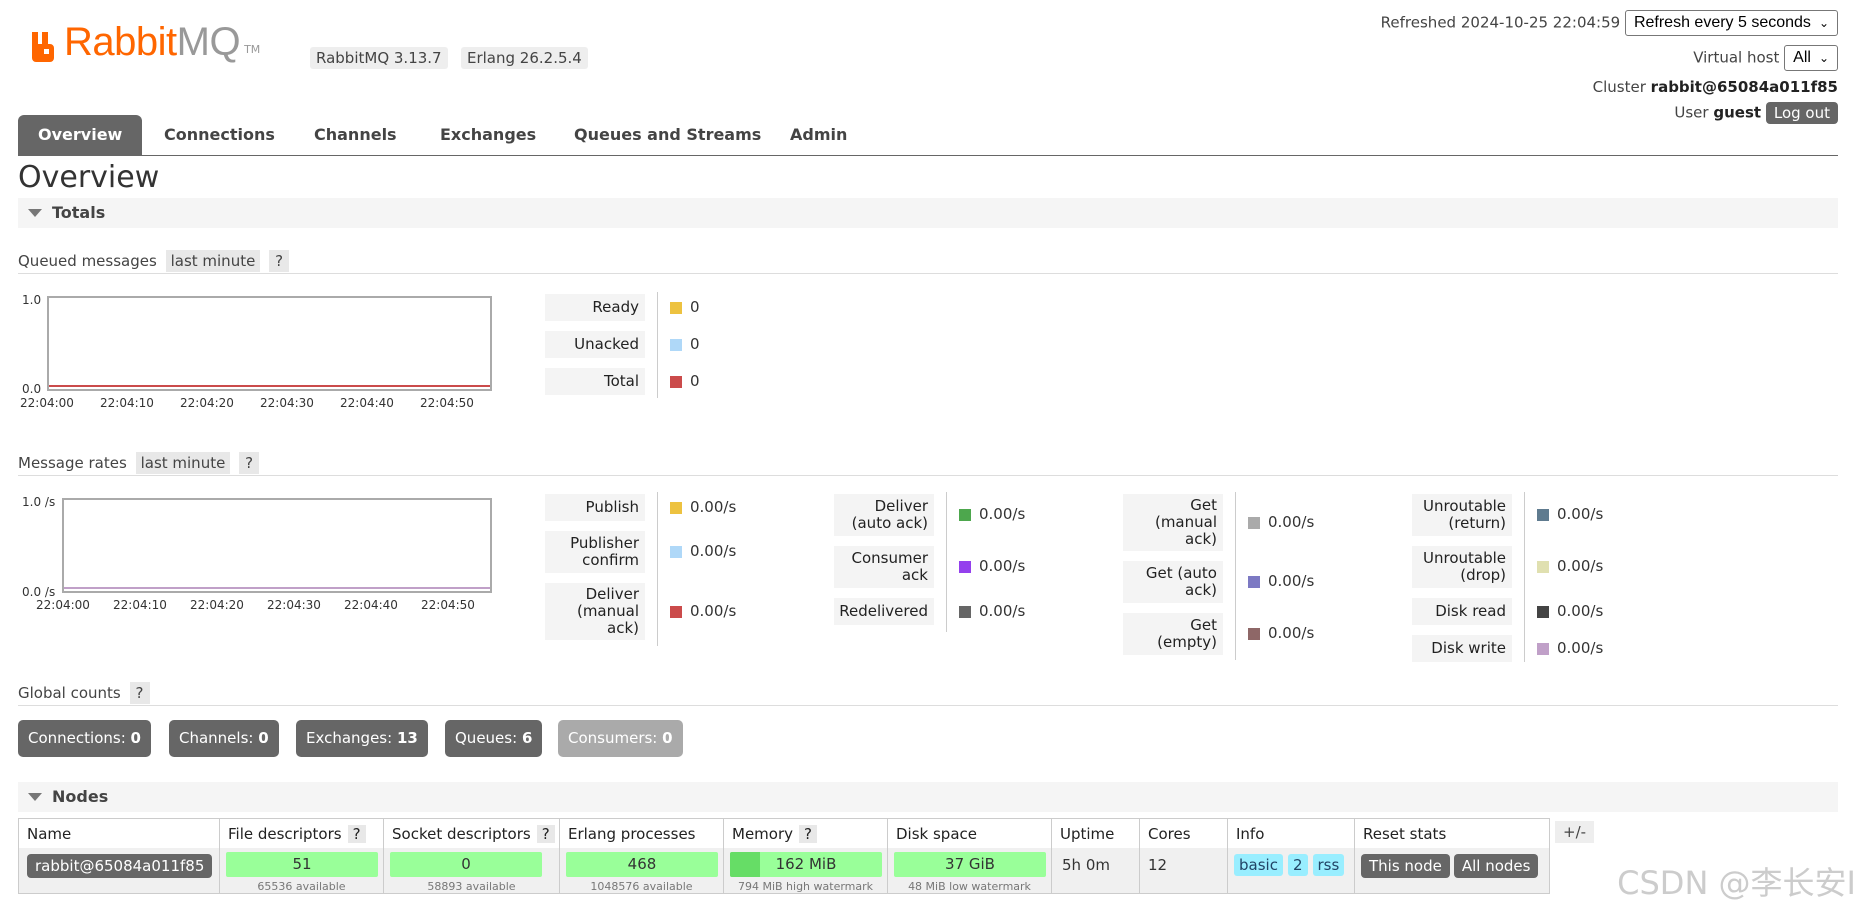 This screenshot has height=911, width=1856. What do you see at coordinates (294, 605) in the screenshot?
I see `x-tick-label: 22:04:30` at bounding box center [294, 605].